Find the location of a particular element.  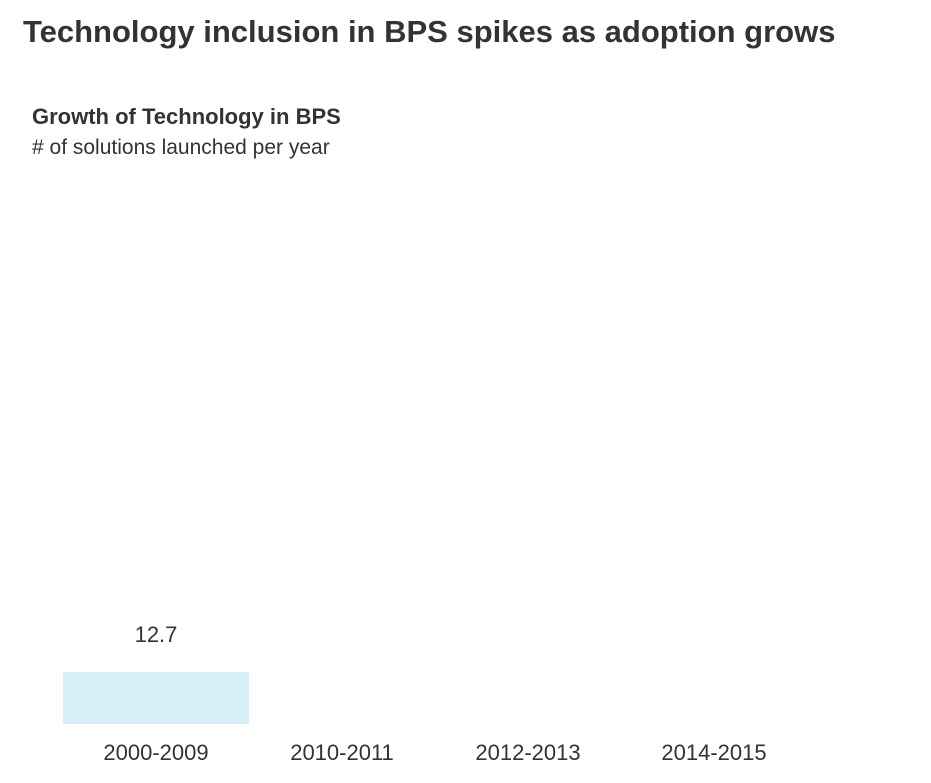

x-tick-label: 2012-2013 is located at coordinates (527, 752).